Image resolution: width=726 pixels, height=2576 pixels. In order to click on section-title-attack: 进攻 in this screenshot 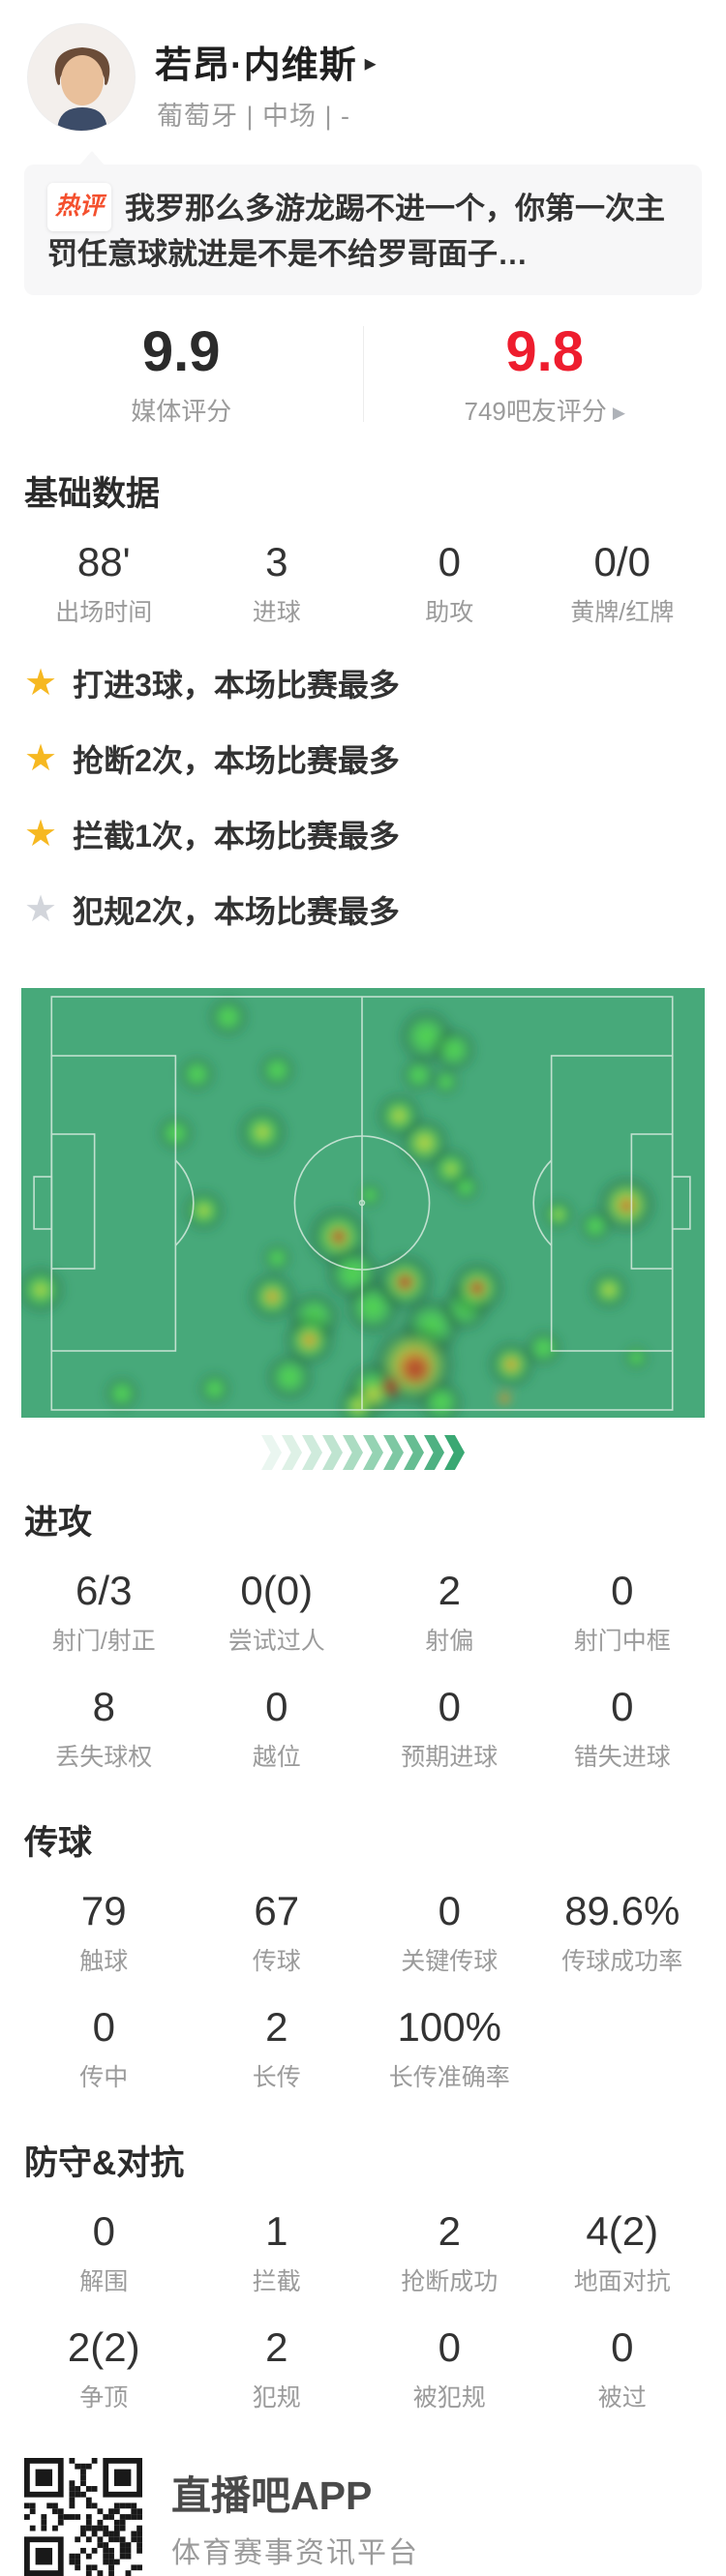, I will do `click(363, 1519)`.